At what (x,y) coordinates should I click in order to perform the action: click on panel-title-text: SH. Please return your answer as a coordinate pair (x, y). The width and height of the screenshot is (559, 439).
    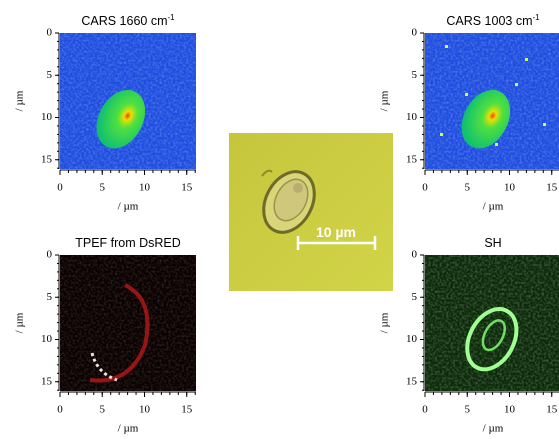
    Looking at the image, I should click on (492, 243).